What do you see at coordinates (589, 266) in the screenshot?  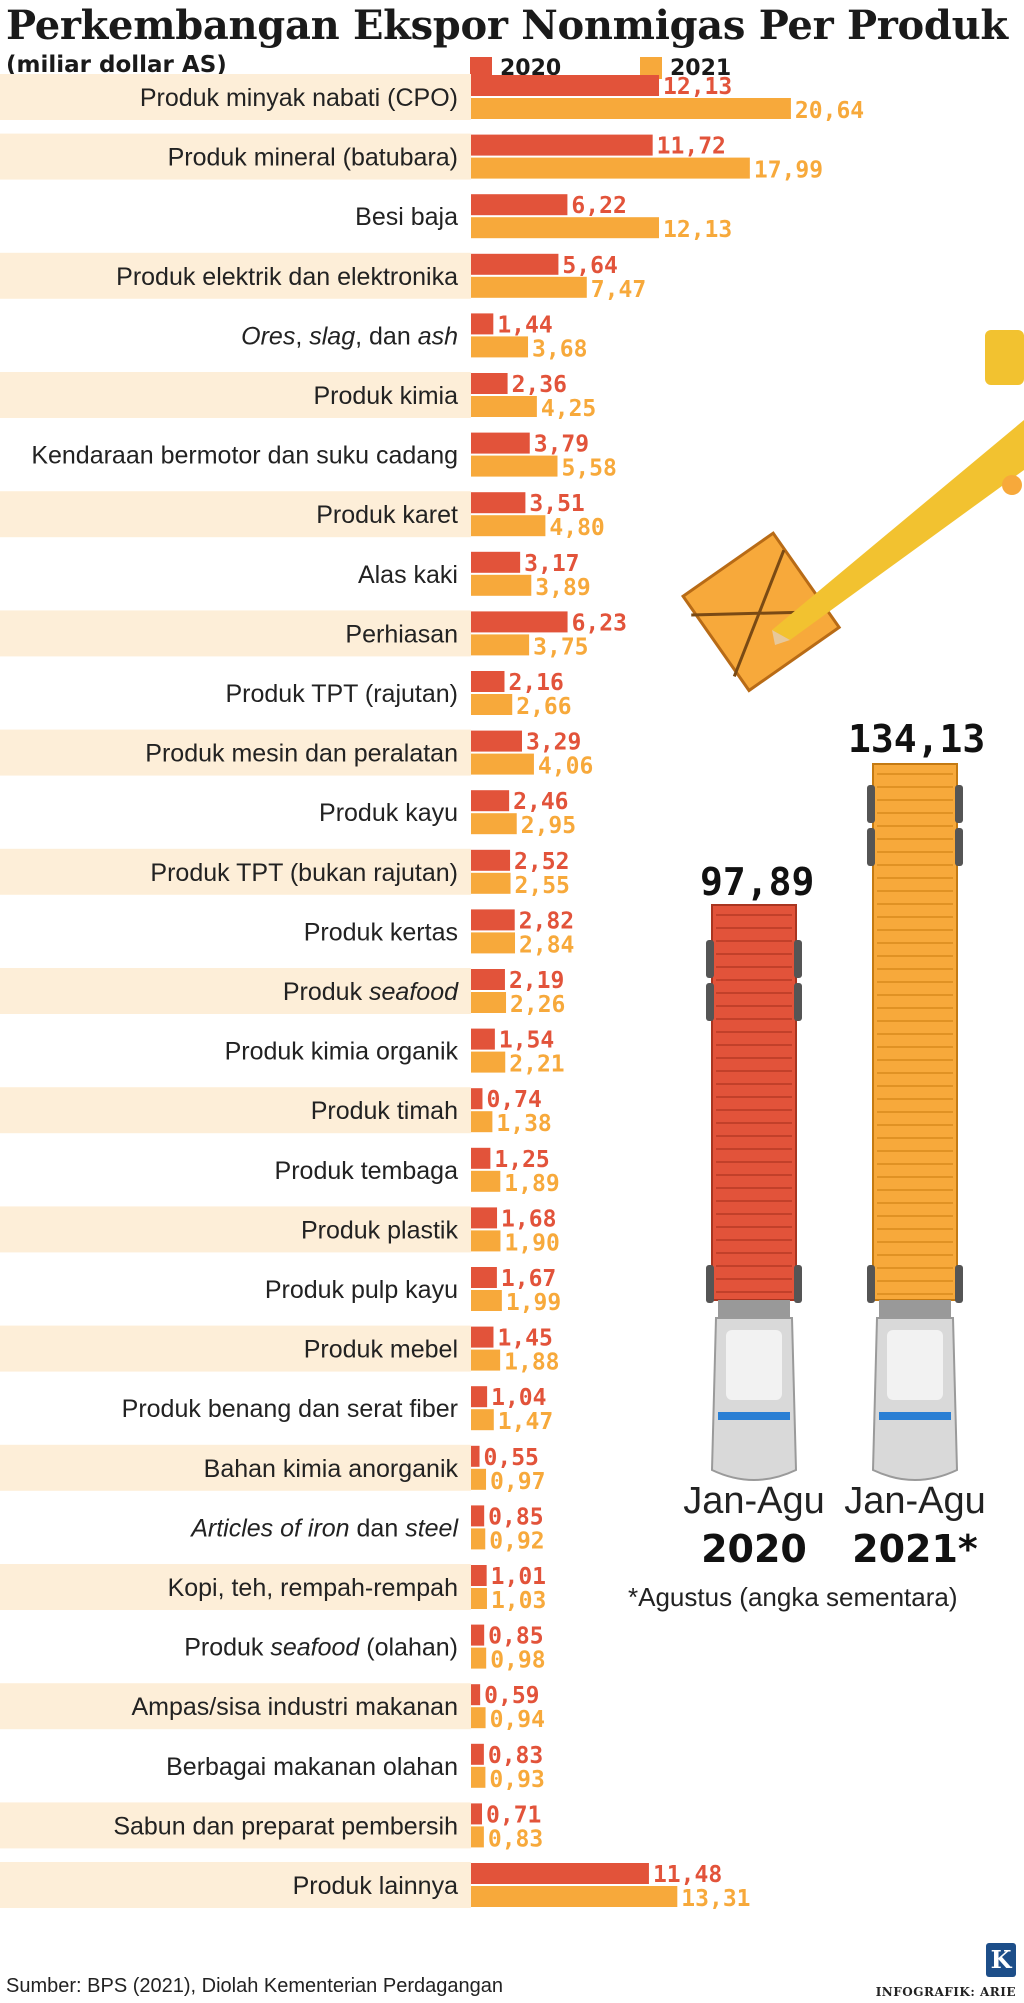 I see `value-label-2020: 5,64` at bounding box center [589, 266].